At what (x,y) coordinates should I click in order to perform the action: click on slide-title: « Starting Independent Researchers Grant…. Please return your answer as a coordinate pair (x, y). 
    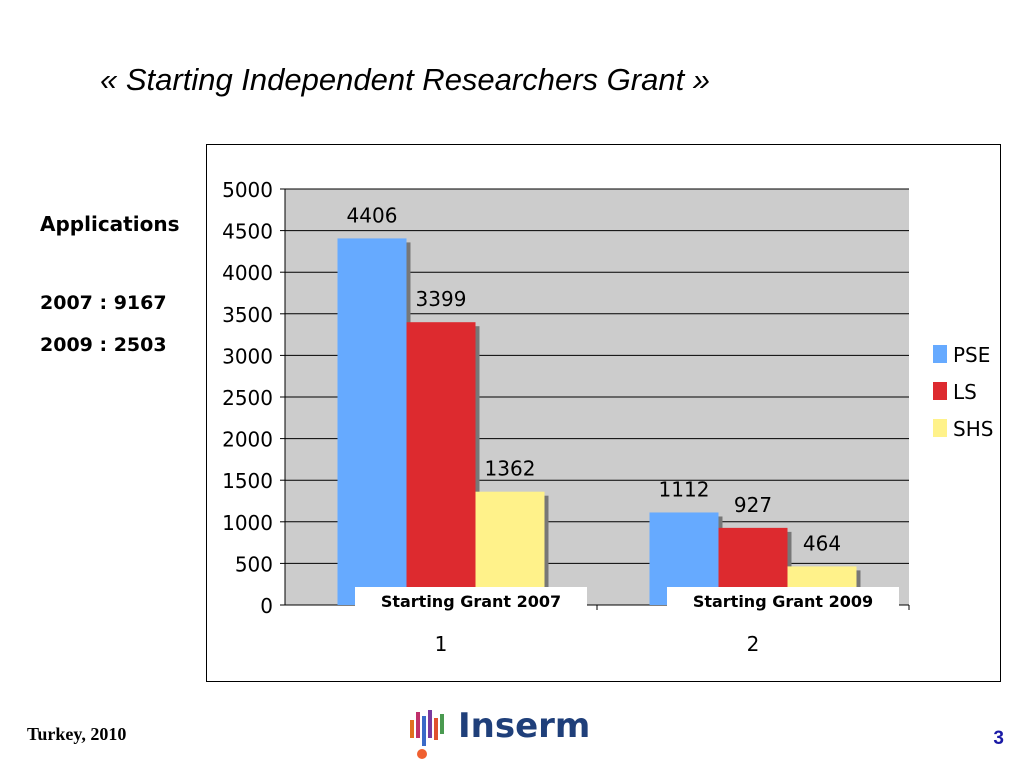
    Looking at the image, I should click on (405, 79).